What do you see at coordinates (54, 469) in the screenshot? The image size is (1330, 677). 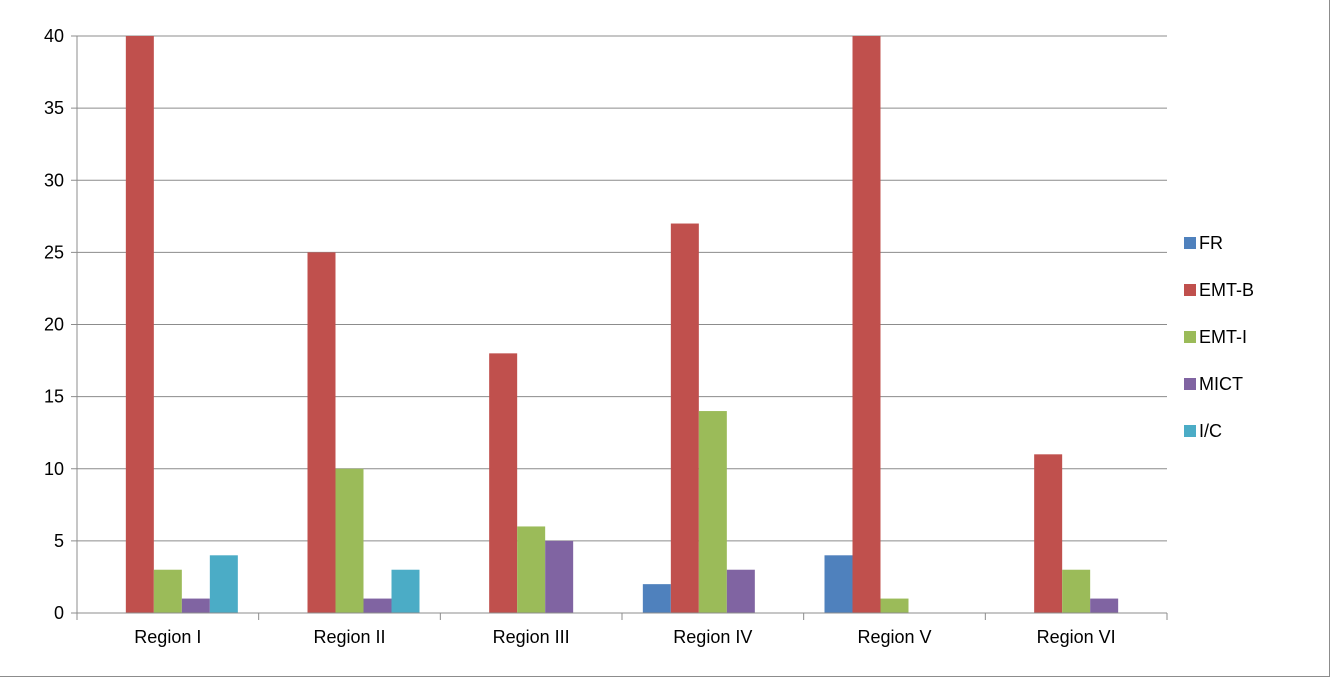 I see `y-tick-label: 10` at bounding box center [54, 469].